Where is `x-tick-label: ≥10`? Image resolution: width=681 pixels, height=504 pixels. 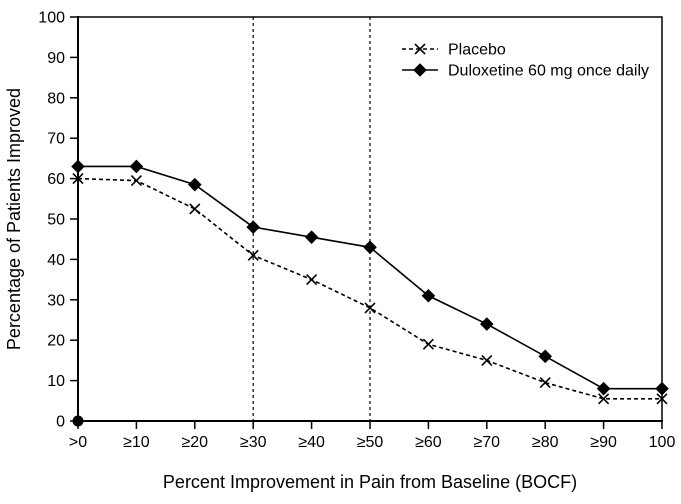 x-tick-label: ≥10 is located at coordinates (136, 442).